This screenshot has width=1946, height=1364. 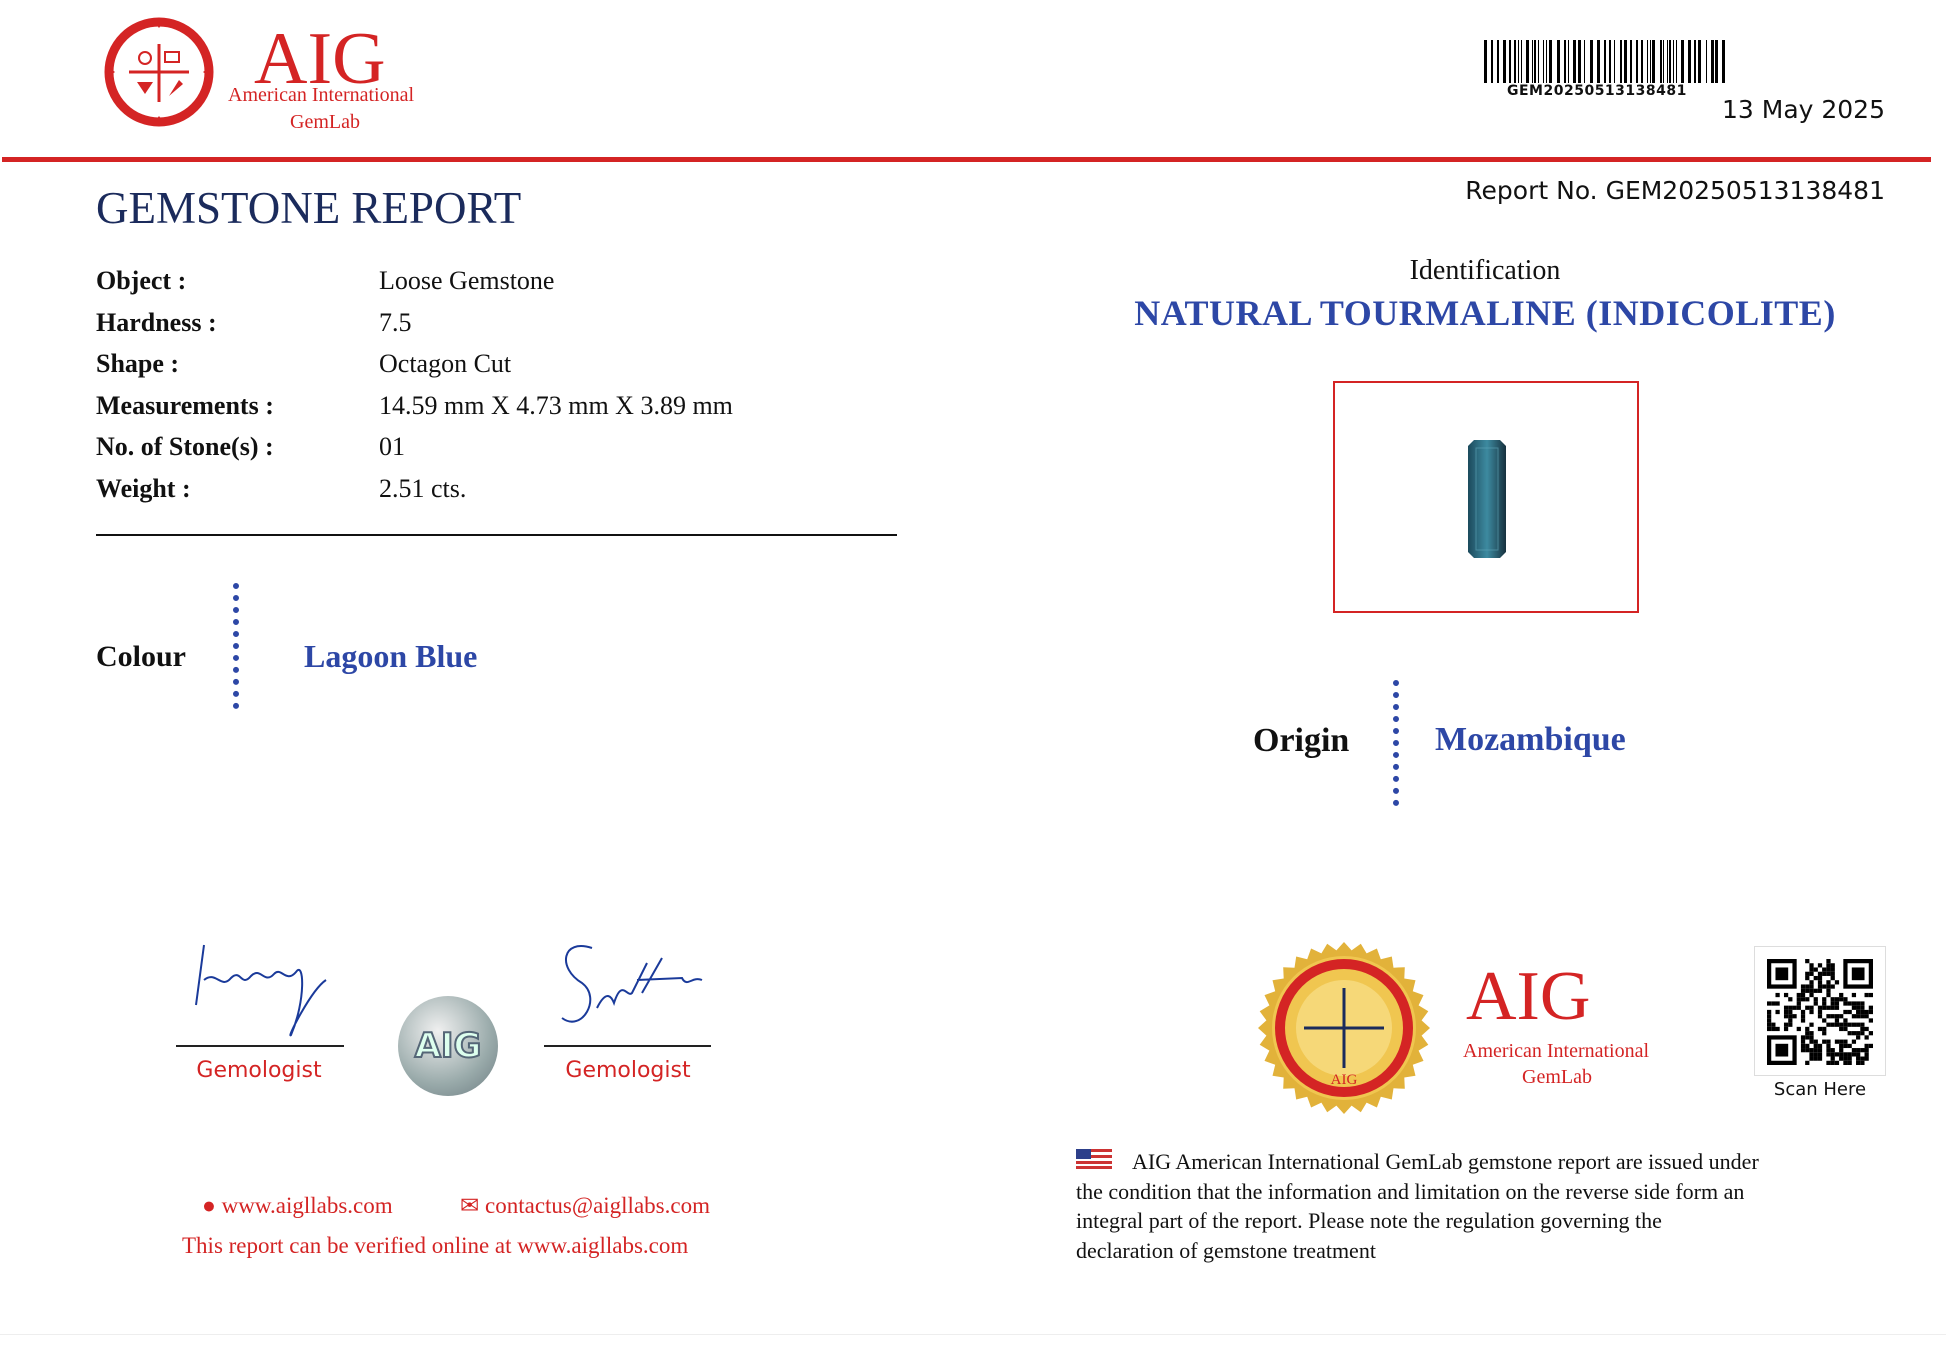 What do you see at coordinates (321, 95) in the screenshot?
I see `brand-line1: American International` at bounding box center [321, 95].